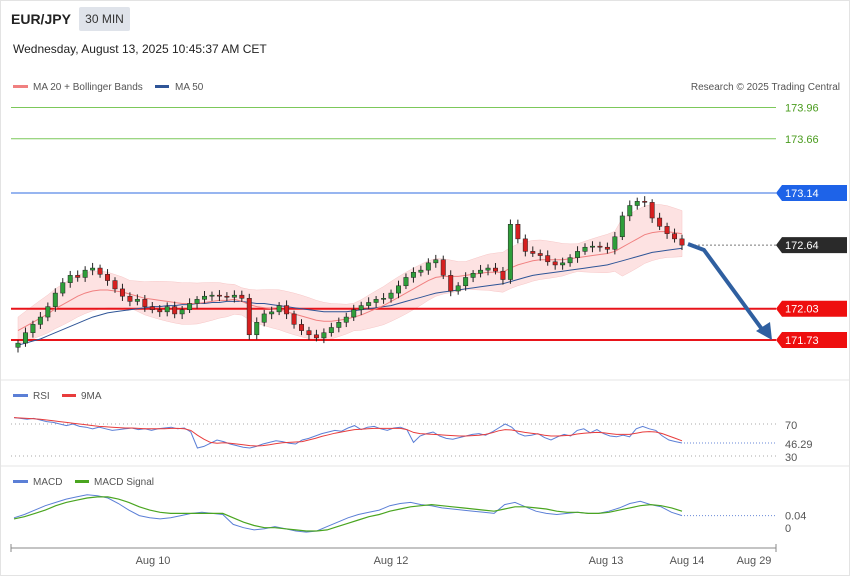 This screenshot has width=850, height=576. What do you see at coordinates (41, 19) in the screenshot?
I see `symbol-title: EUR/JPY` at bounding box center [41, 19].